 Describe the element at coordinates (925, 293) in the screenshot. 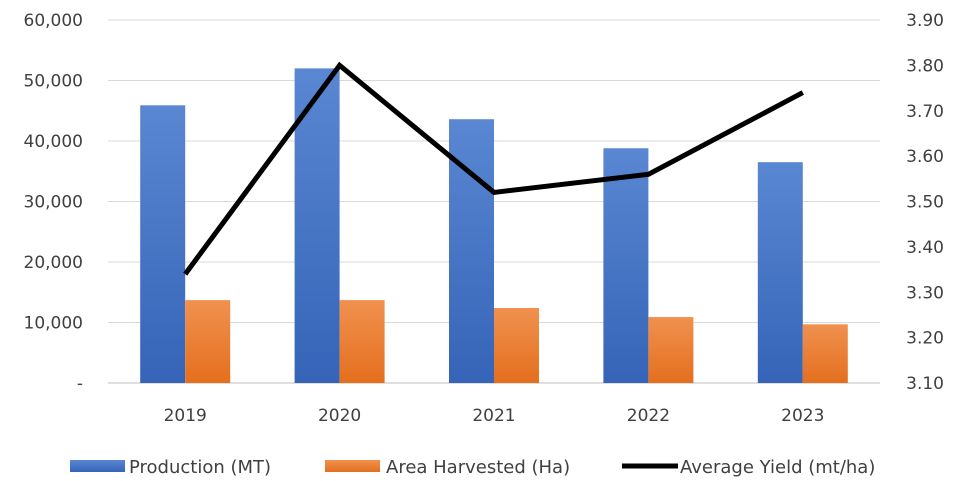

I see `right-tick-label: 3.30` at that location.